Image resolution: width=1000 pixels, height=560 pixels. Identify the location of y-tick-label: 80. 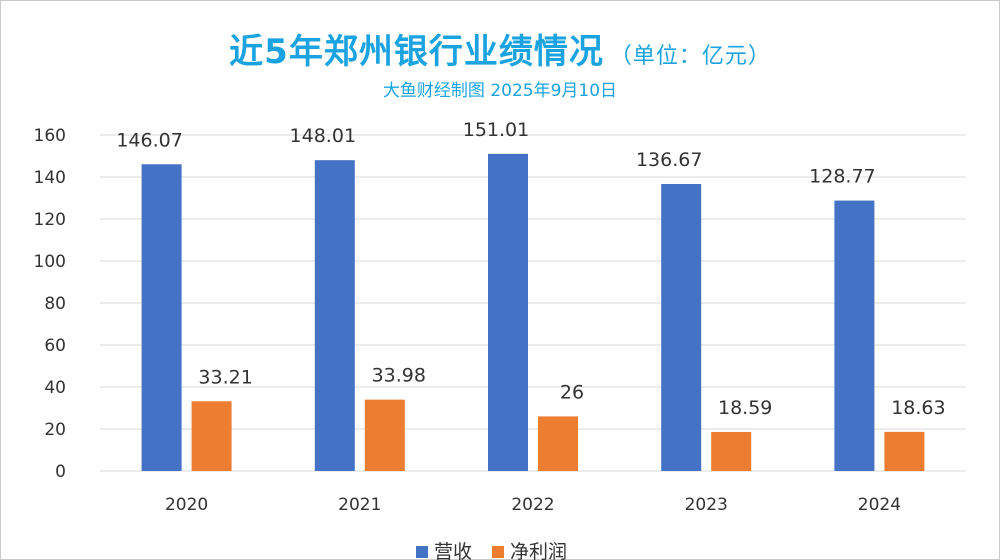
(55, 304).